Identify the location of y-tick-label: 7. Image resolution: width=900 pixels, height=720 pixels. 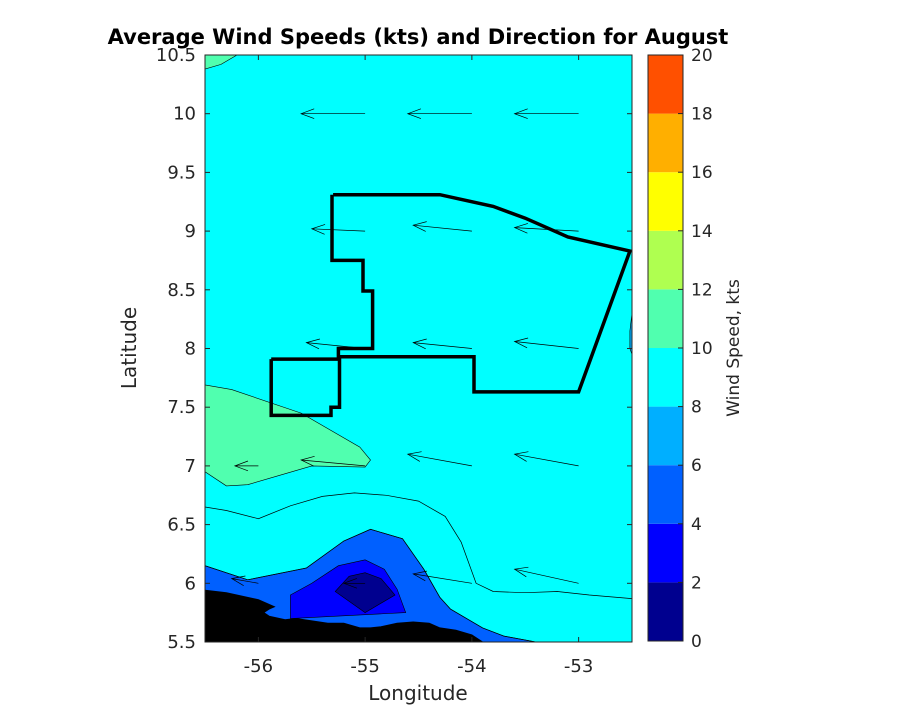
(190, 466).